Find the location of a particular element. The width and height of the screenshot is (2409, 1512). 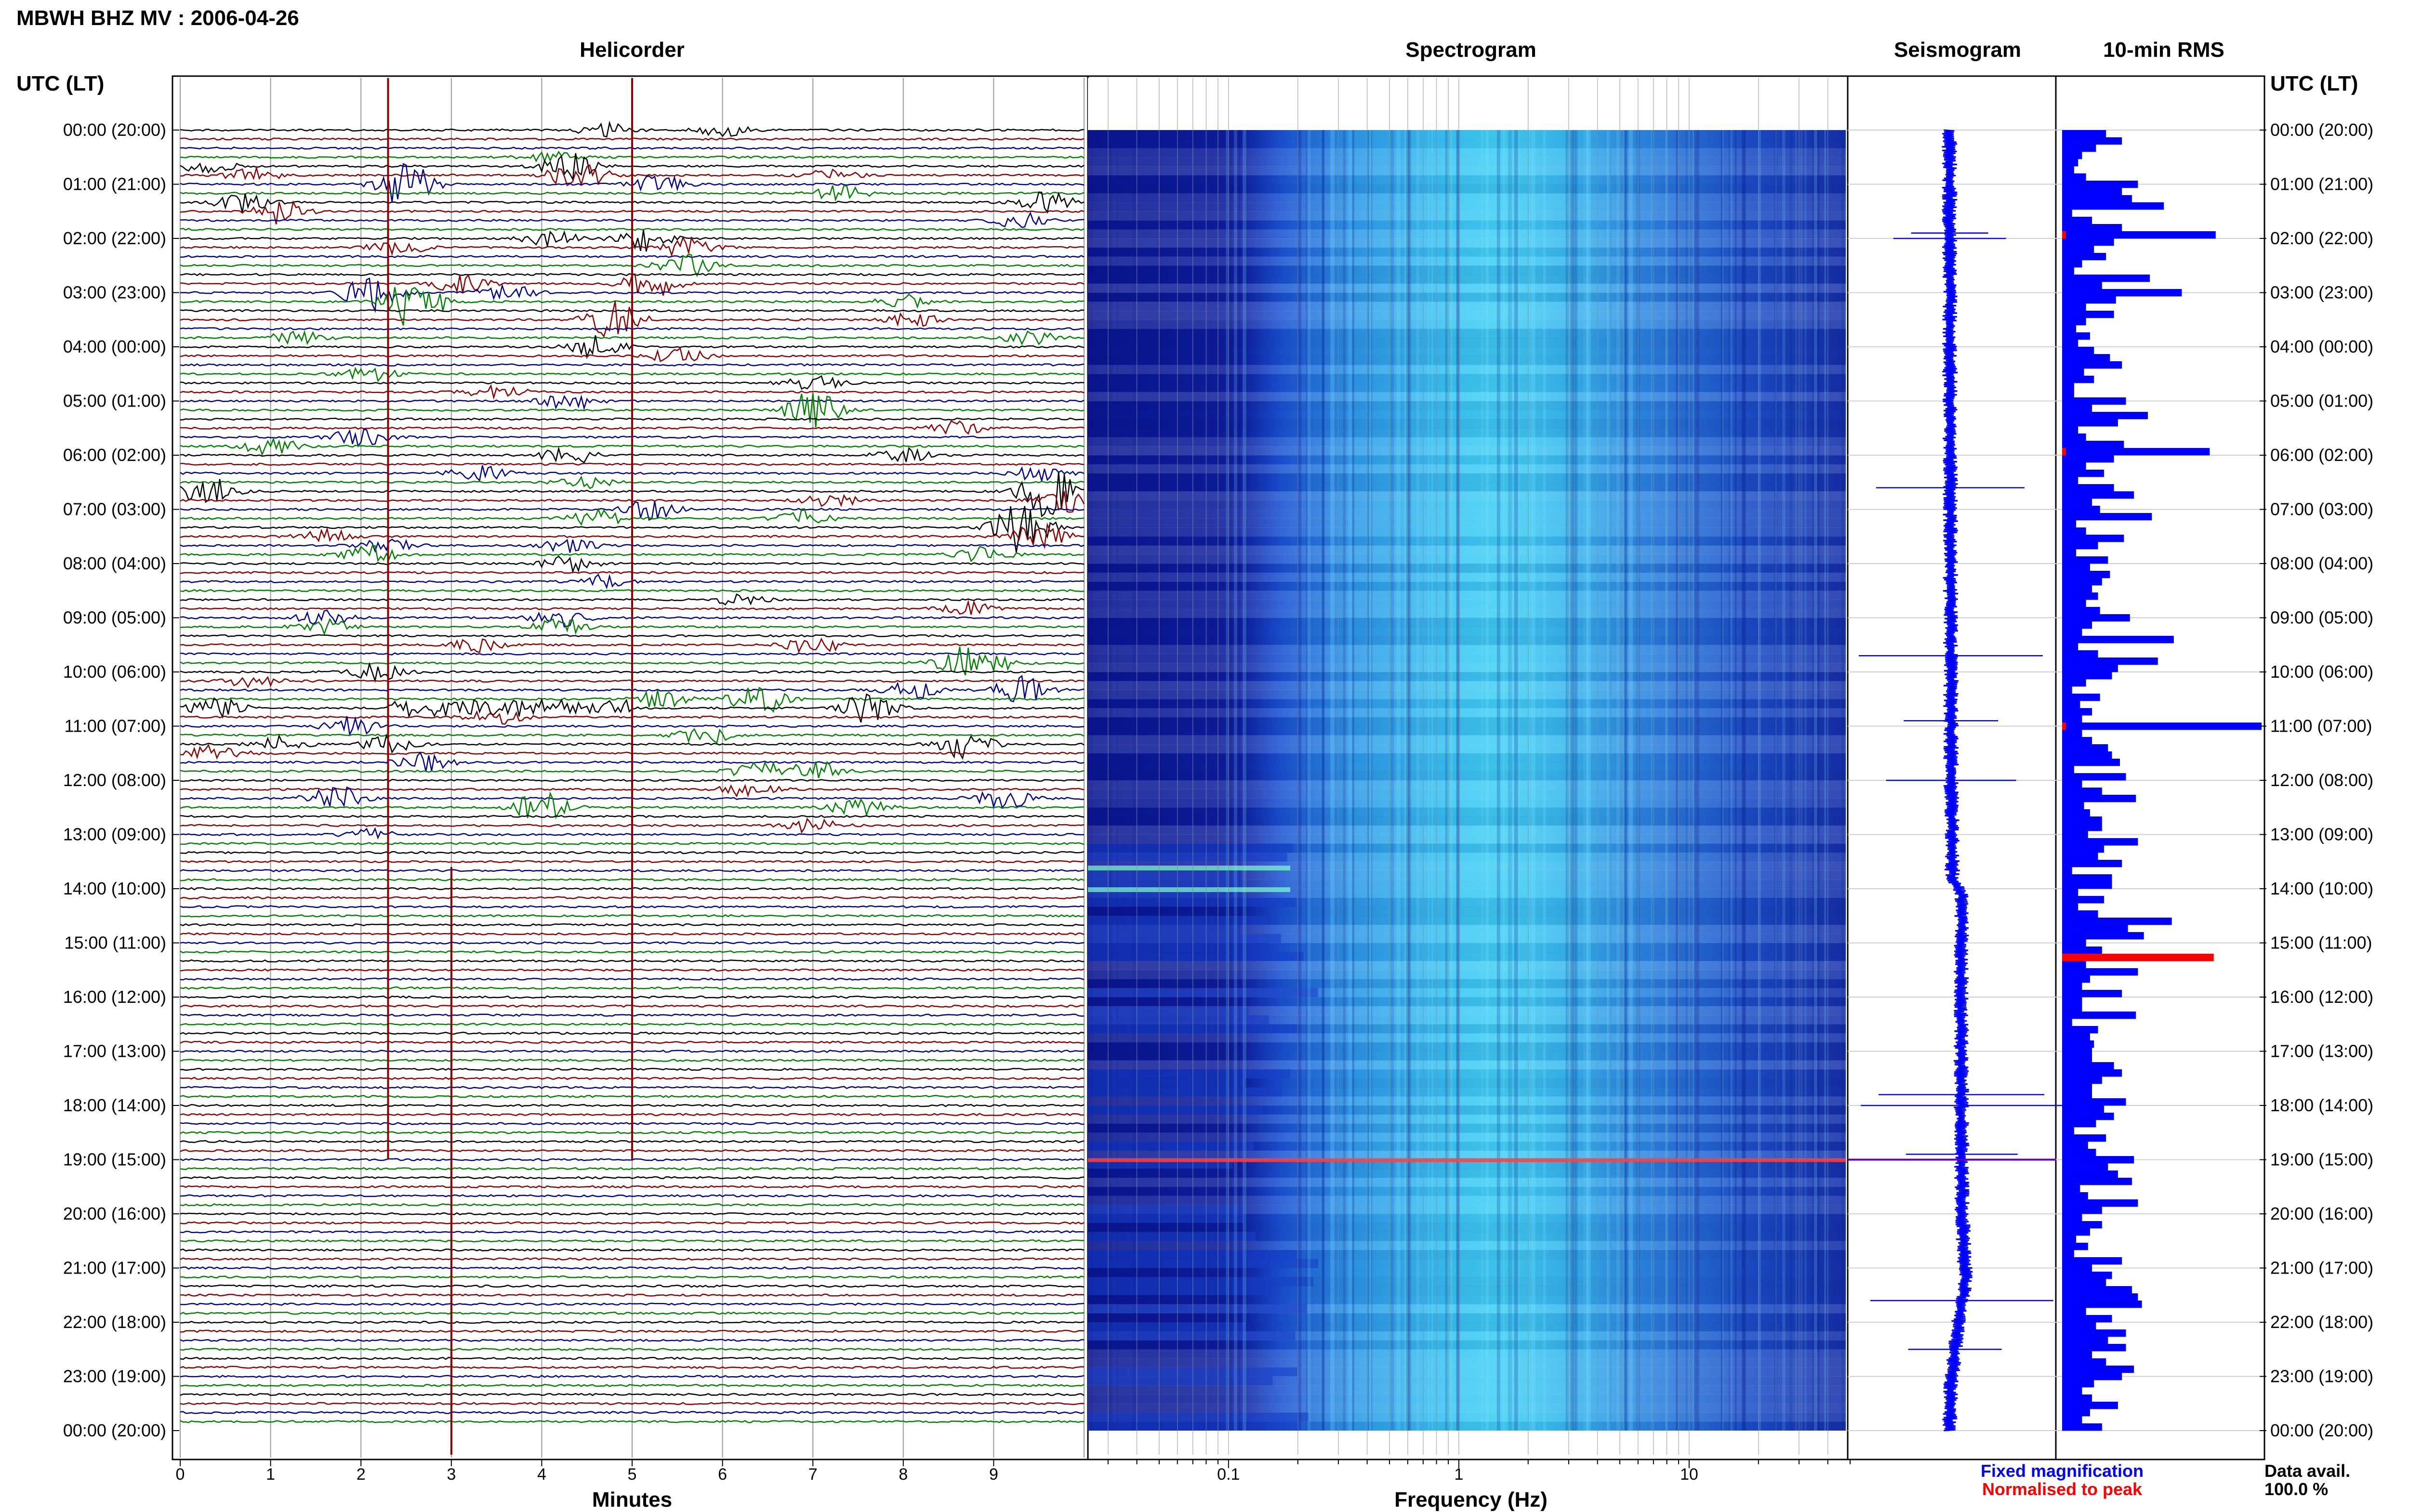

time-label-right: 13:00 (09:00) is located at coordinates (2321, 834).